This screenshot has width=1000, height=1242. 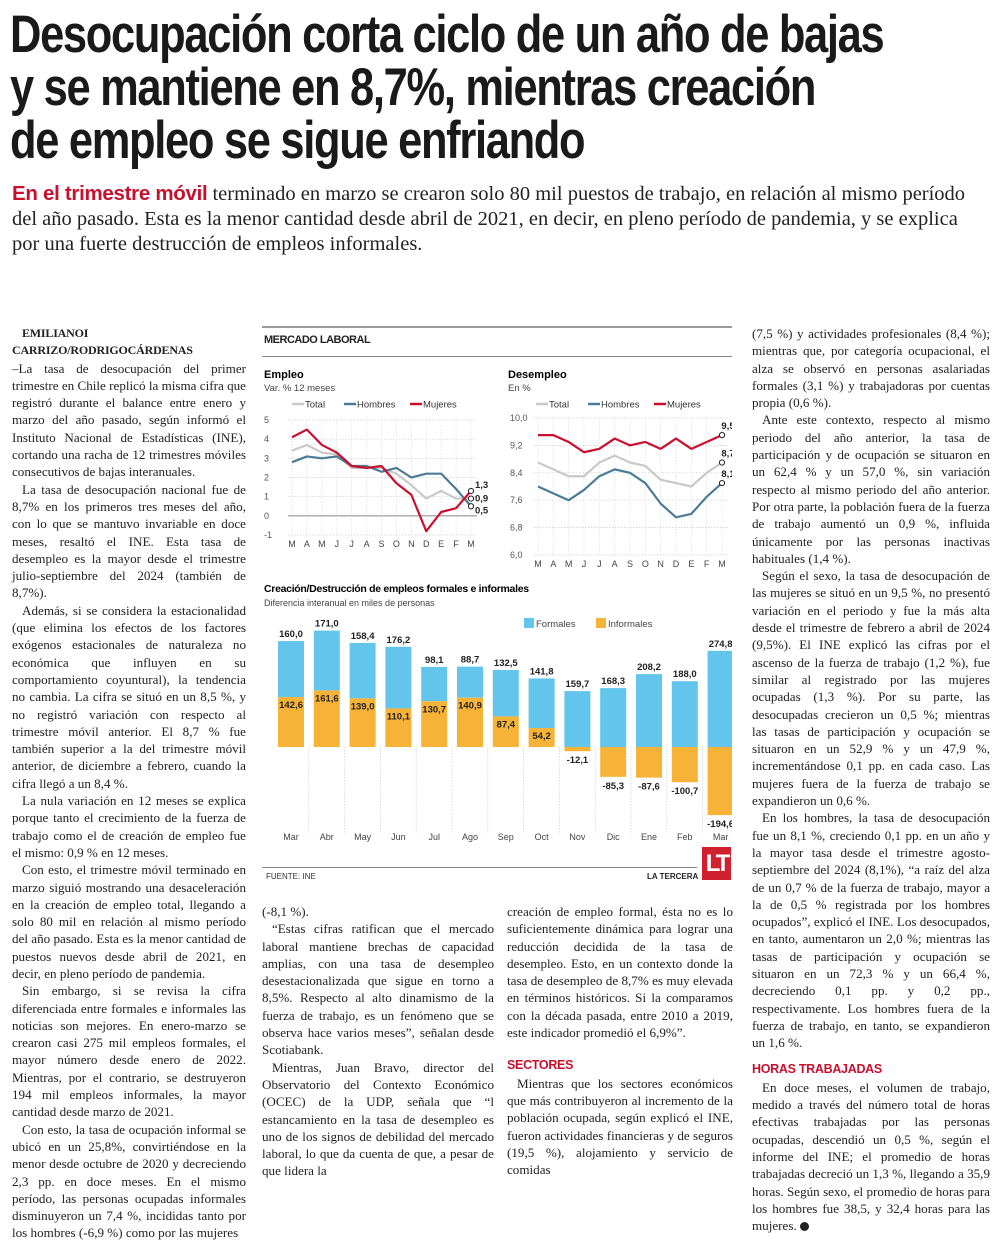 I want to click on data-label-informales: 142,6, so click(x=291, y=705).